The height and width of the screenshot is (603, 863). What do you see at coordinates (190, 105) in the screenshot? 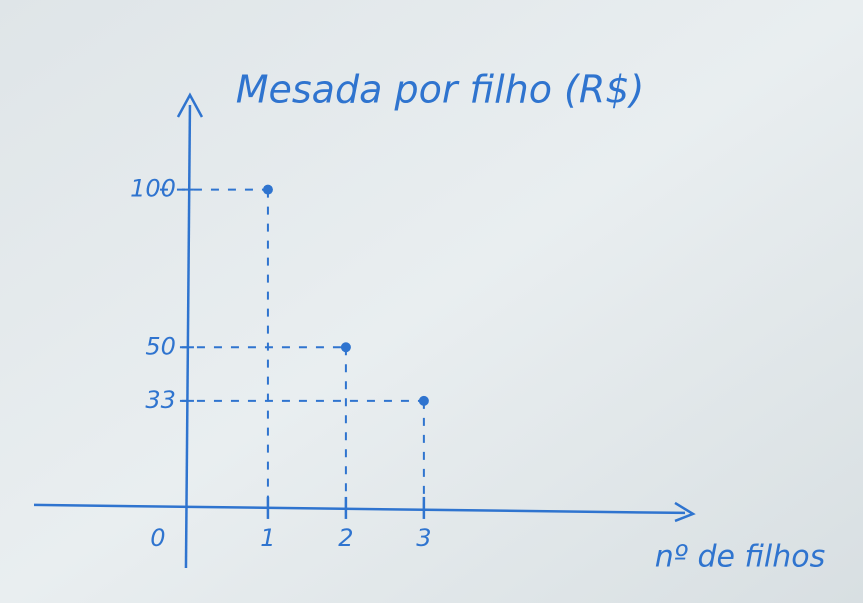
I see `y-axis-arrow` at bounding box center [190, 105].